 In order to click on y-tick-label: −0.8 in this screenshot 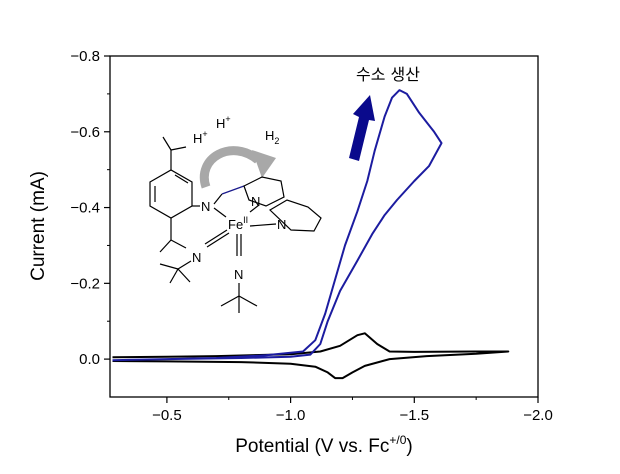, I will do `click(85, 56)`.